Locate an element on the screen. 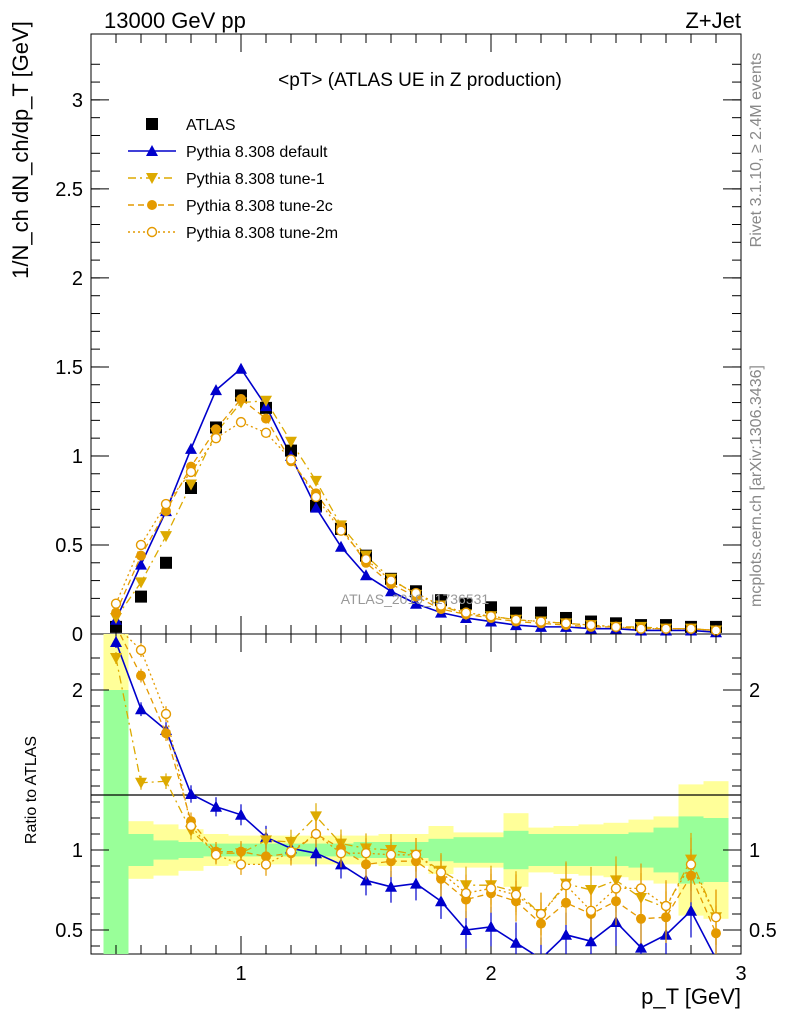 This screenshot has height=1024, width=786. chart-title: <pT> (ATLAS UE in Z production) is located at coordinates (420, 80).